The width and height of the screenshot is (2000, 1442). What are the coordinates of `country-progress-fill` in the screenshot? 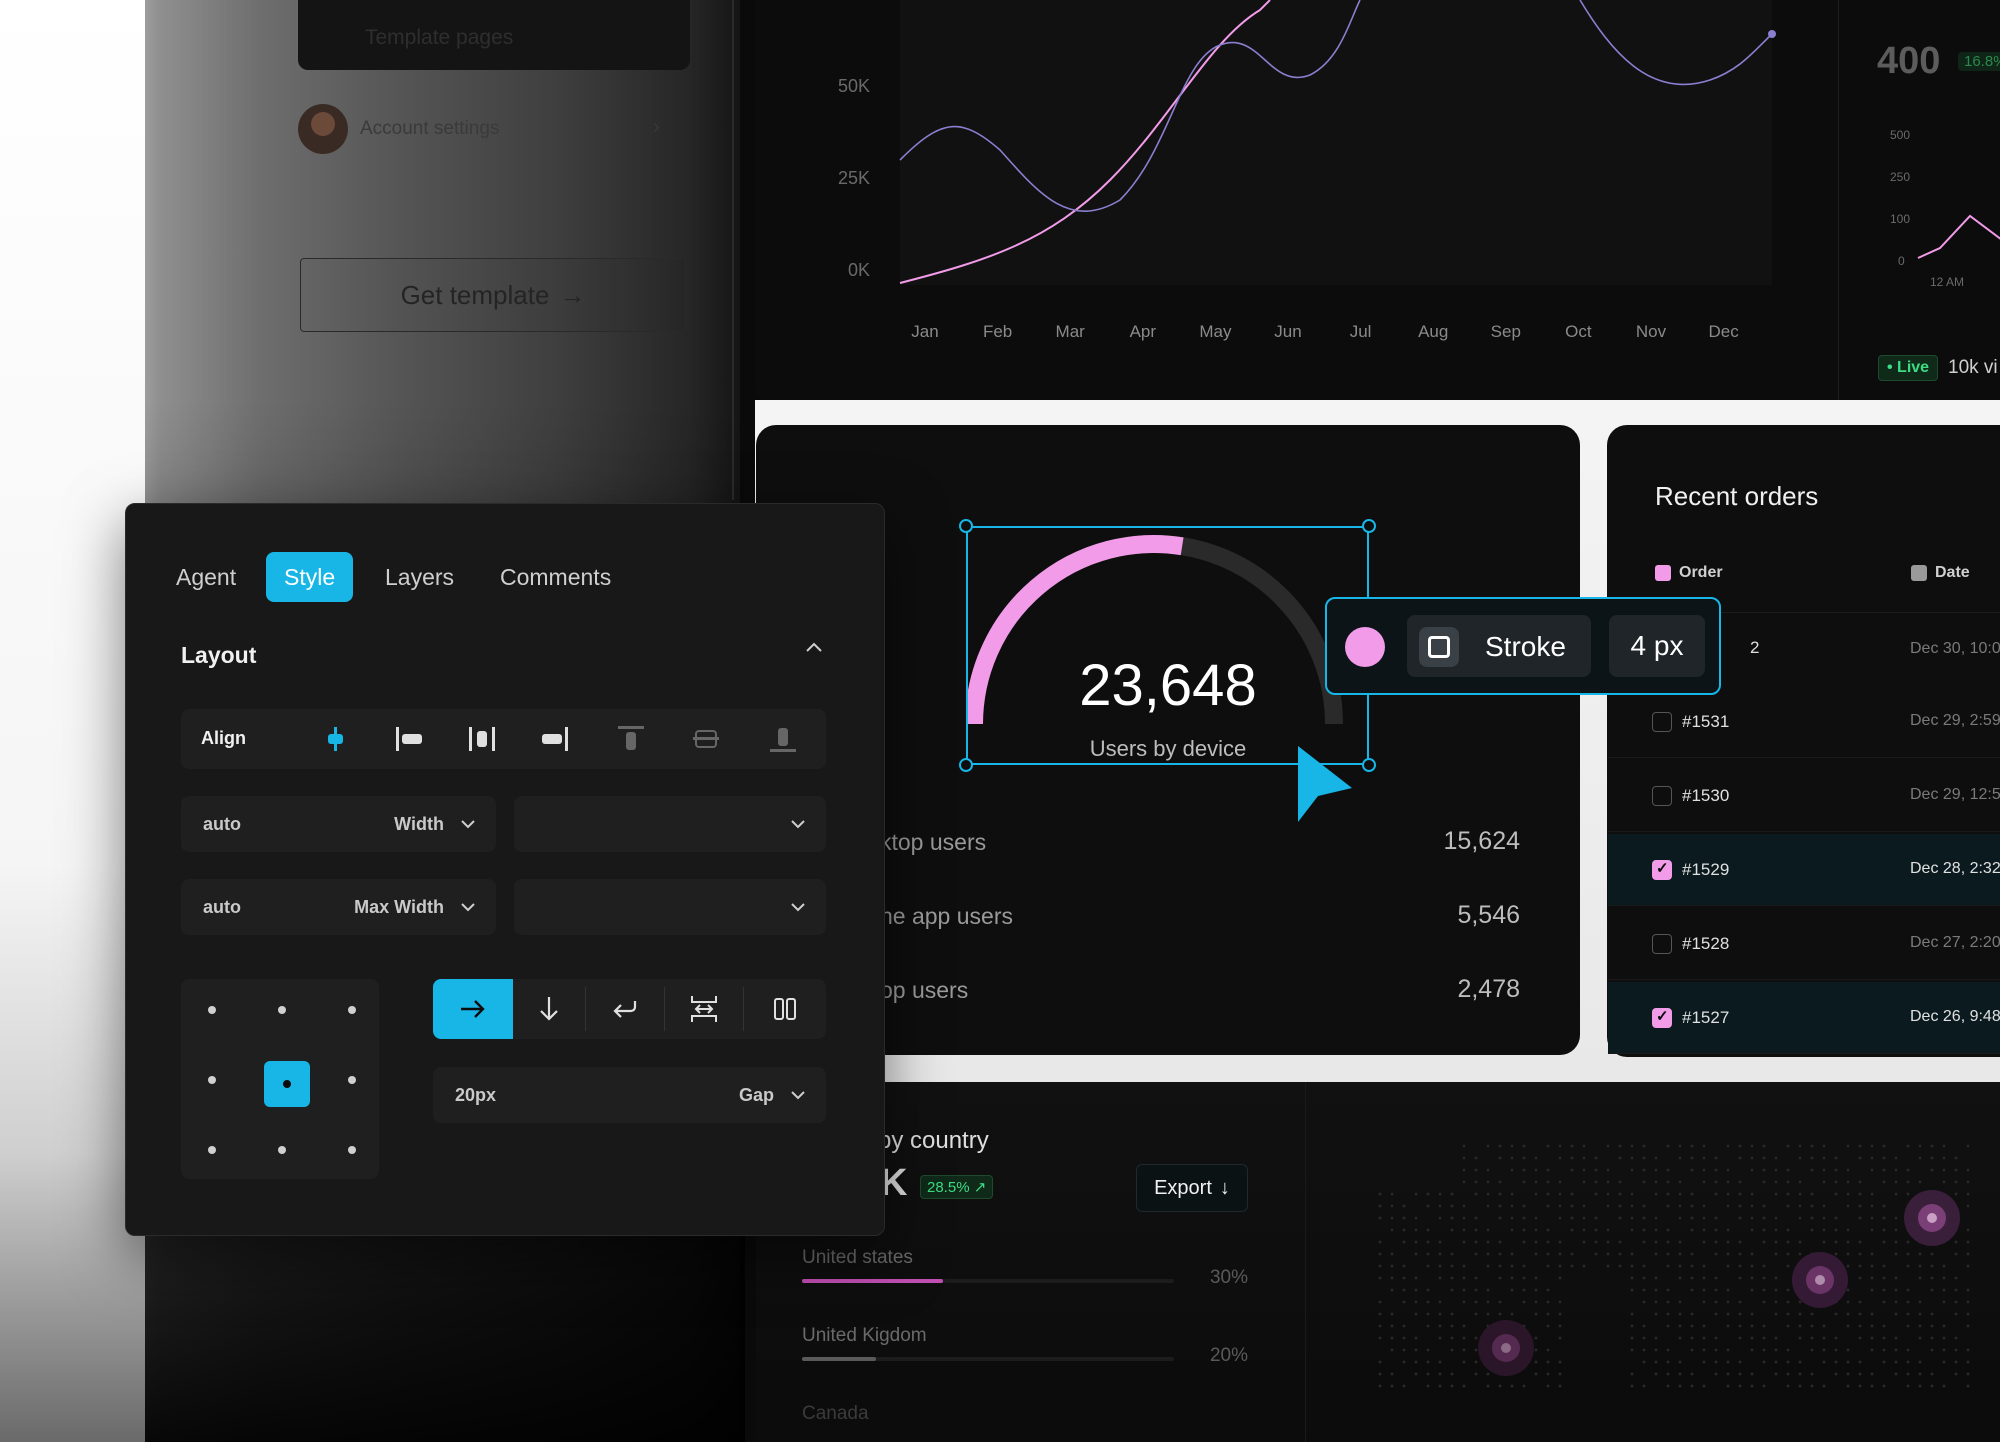 It's located at (873, 1281).